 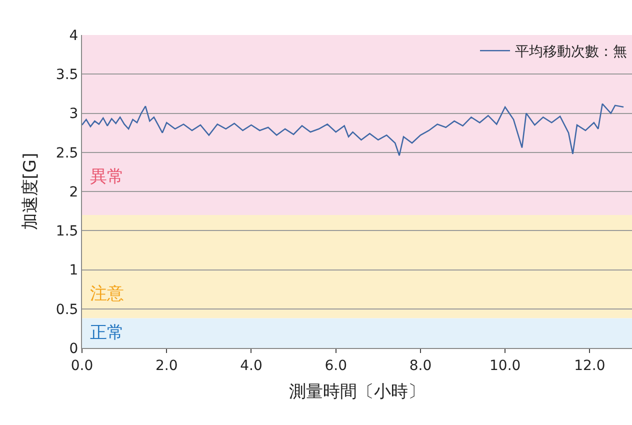 I want to click on y-tick-label: 4, so click(x=73, y=36).